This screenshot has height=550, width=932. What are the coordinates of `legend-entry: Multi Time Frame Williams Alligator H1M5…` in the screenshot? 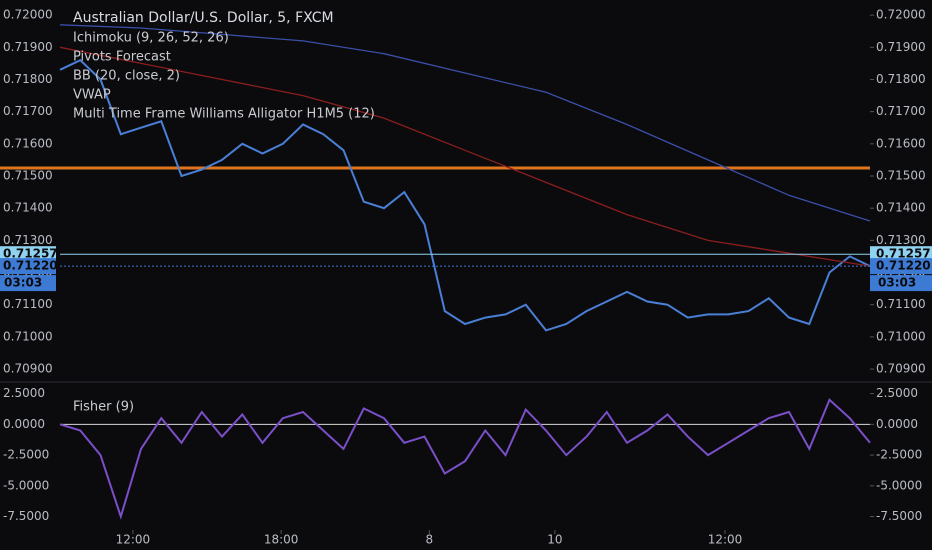 It's located at (224, 114).